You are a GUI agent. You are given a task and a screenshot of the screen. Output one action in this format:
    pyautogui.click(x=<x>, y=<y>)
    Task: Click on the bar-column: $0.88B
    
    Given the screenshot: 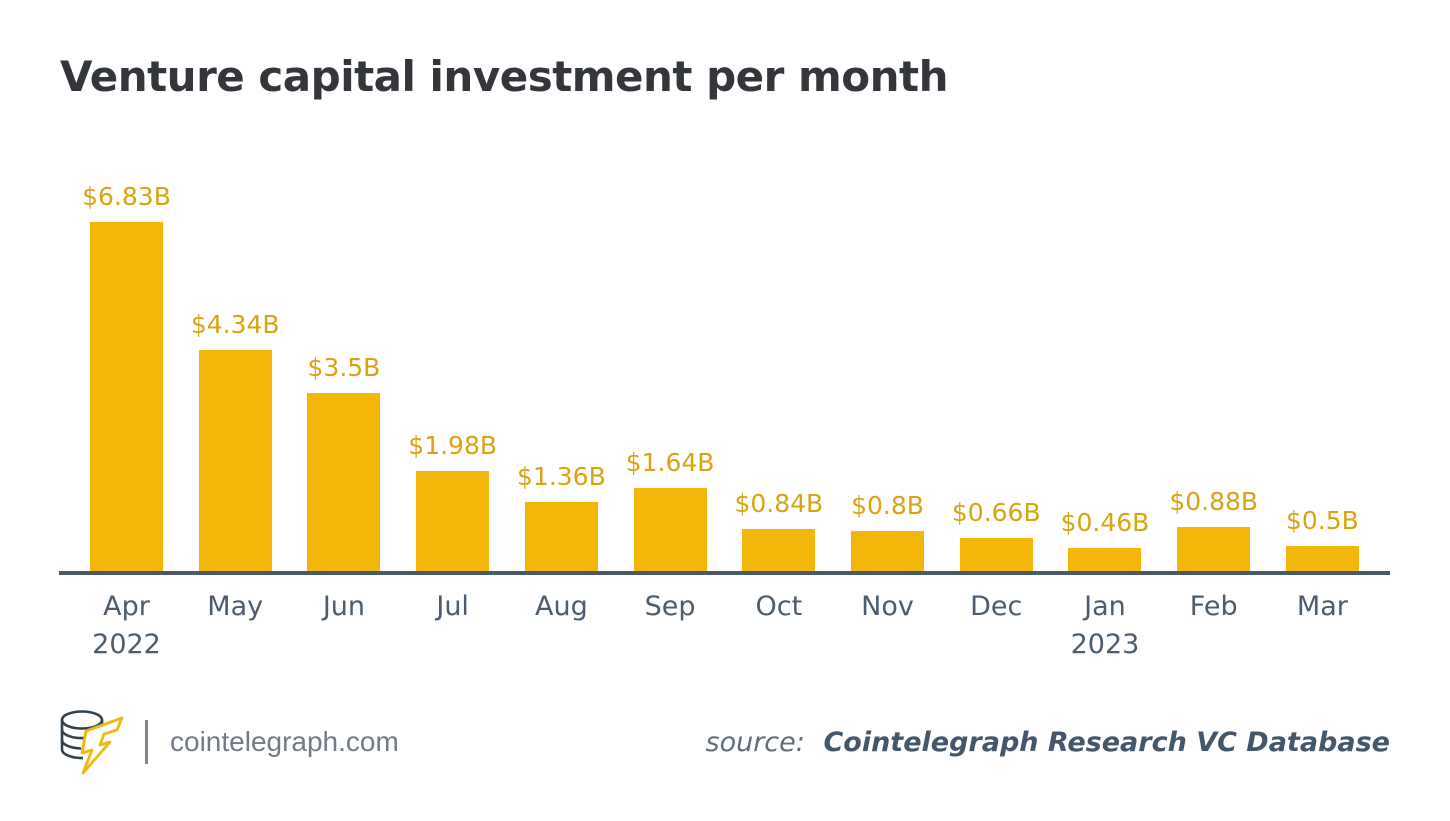 What is the action you would take?
    pyautogui.click(x=1213, y=529)
    